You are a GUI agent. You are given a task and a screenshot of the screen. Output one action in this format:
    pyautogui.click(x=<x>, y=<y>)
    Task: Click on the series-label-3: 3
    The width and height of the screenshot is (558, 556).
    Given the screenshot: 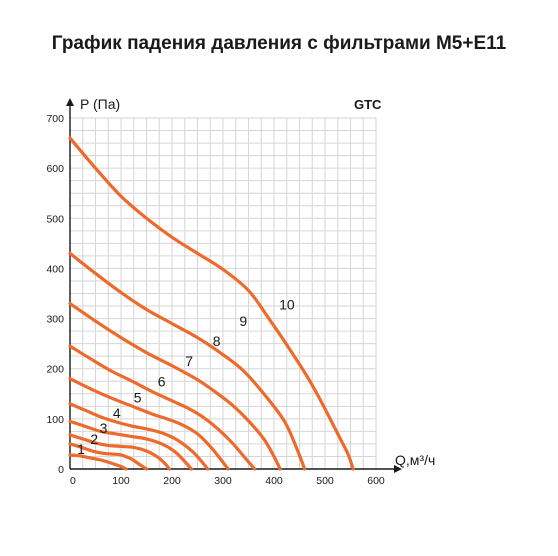 What is the action you would take?
    pyautogui.click(x=104, y=428)
    